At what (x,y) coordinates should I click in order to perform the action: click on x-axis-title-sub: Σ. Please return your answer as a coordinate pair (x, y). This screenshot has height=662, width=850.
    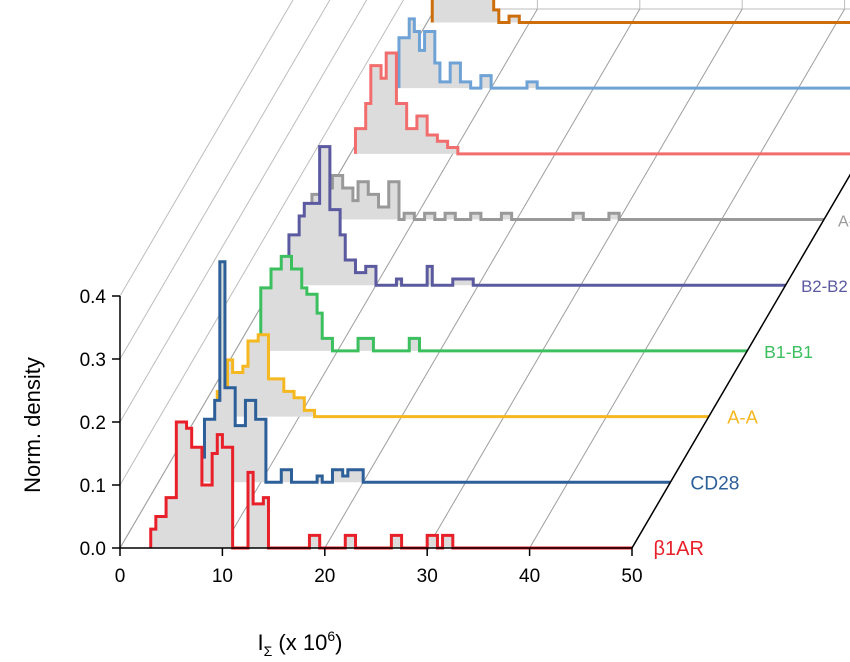
    Looking at the image, I should click on (268, 651).